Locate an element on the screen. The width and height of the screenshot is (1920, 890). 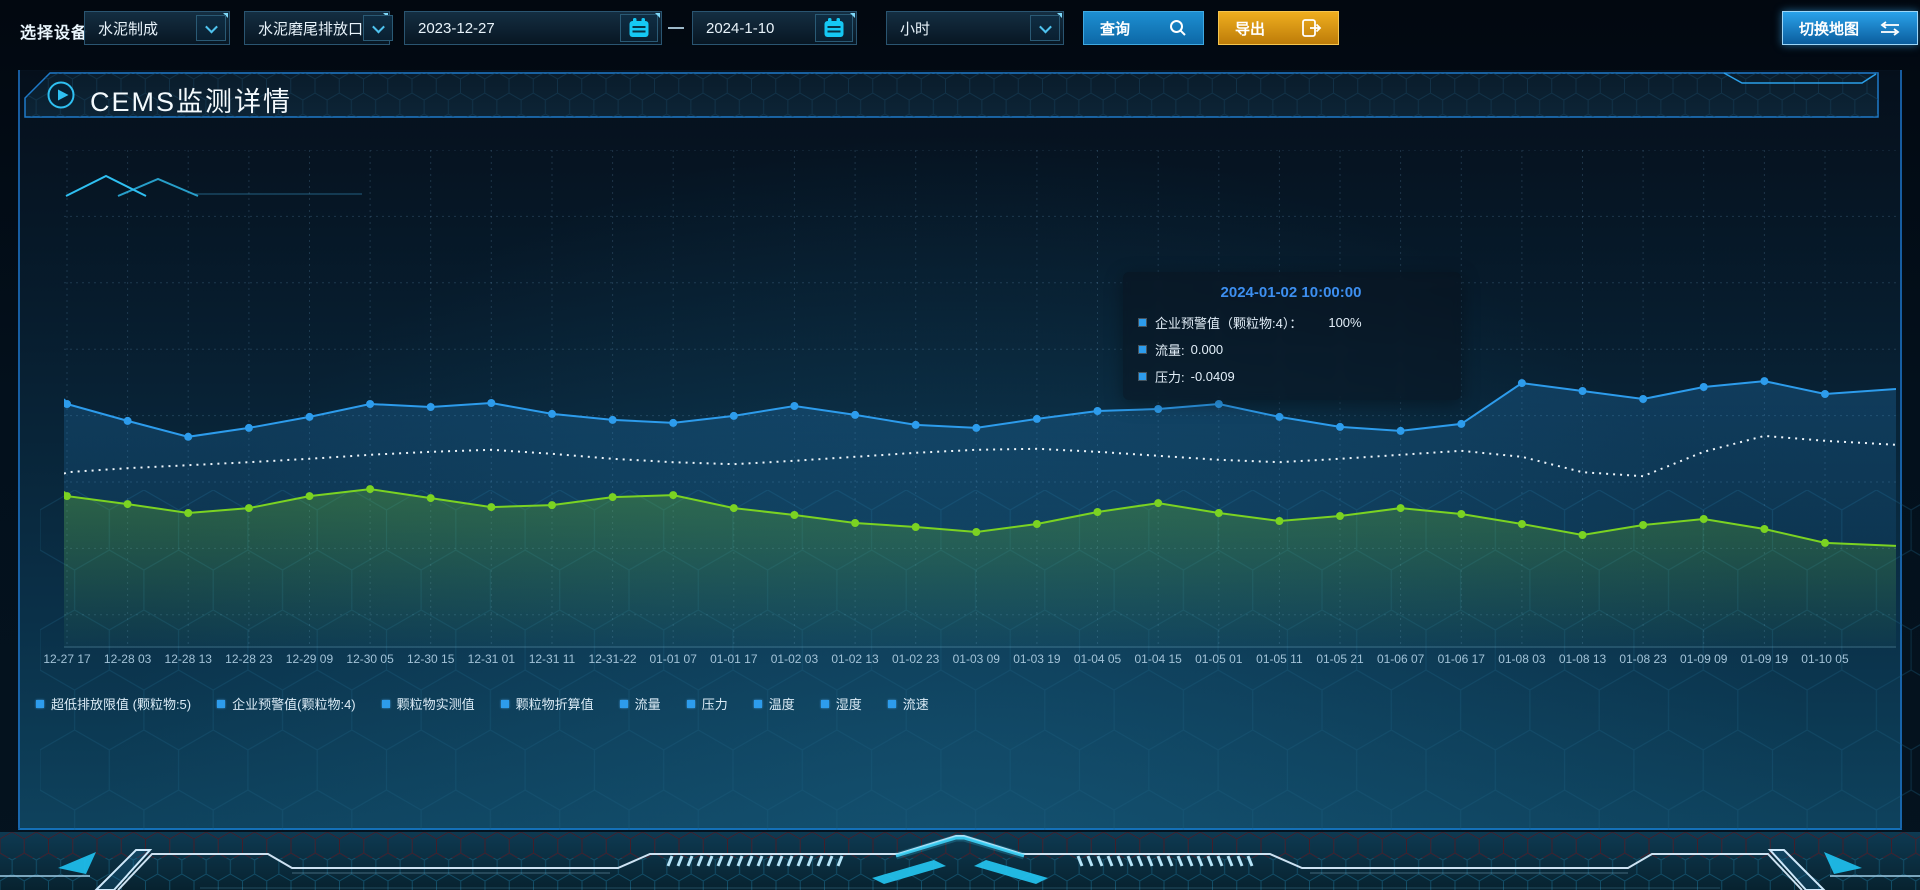
tooltip-timestamp: 2024-01-02 10:00:00 is located at coordinates (1291, 292).